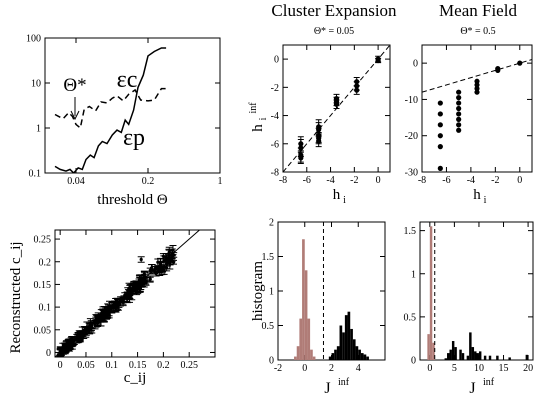  Describe the element at coordinates (528, 368) in the screenshot. I see `mhist-xtick-label-4: 20` at that location.